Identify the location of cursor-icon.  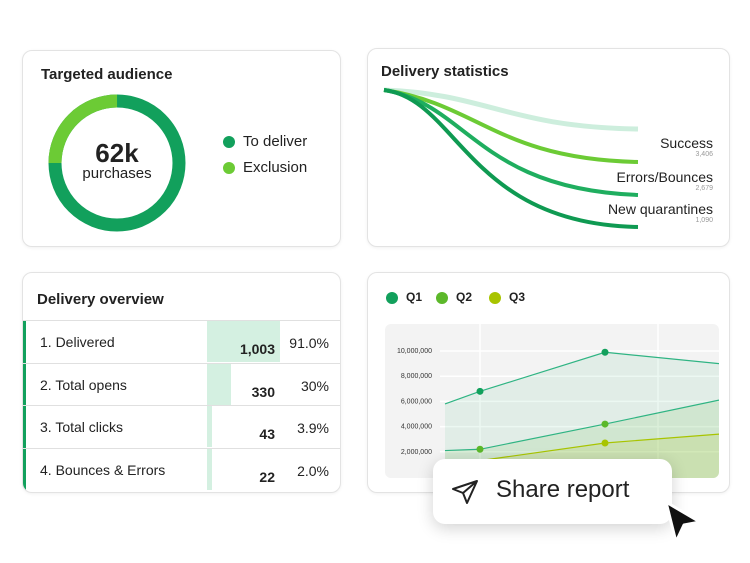
(683, 522).